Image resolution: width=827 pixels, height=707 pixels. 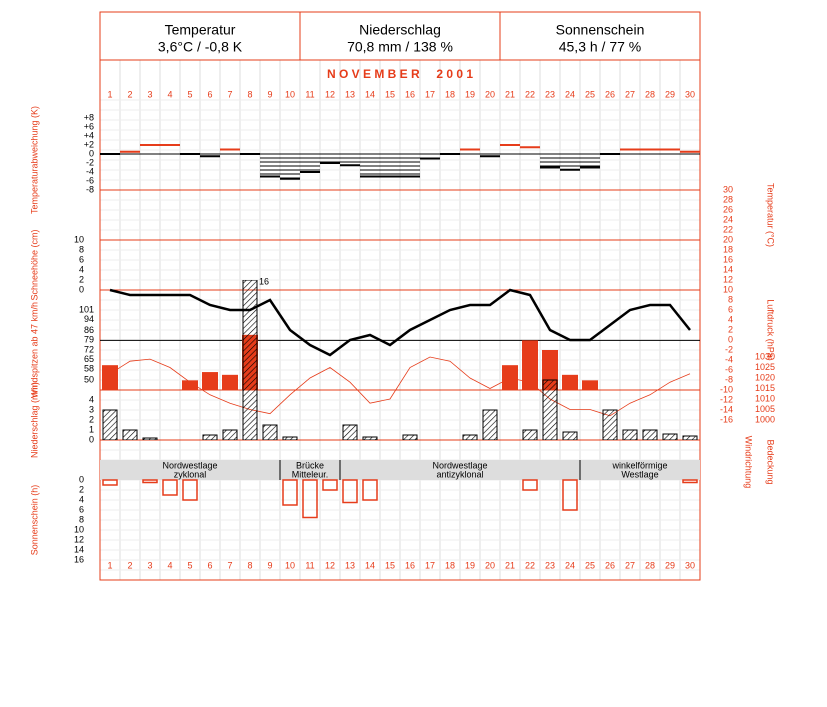 I want to click on axis-label: Windrichtung, so click(x=749, y=462).